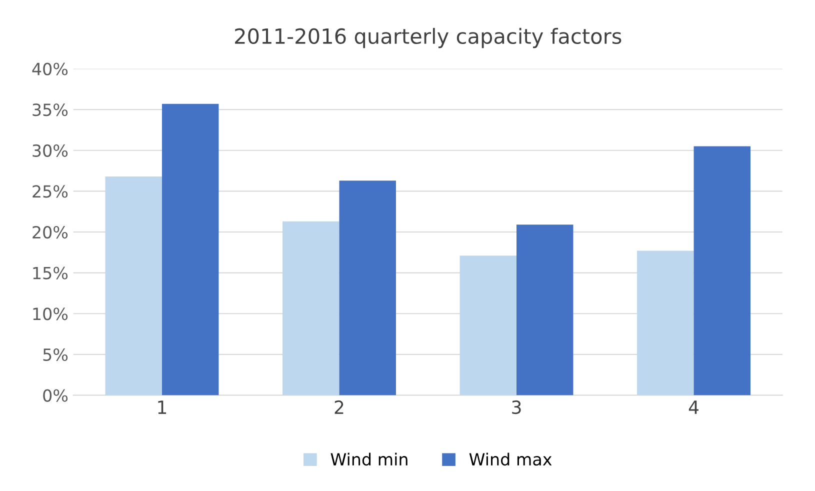 The height and width of the screenshot is (491, 815). I want to click on y-tick-label: 25%, so click(50, 191).